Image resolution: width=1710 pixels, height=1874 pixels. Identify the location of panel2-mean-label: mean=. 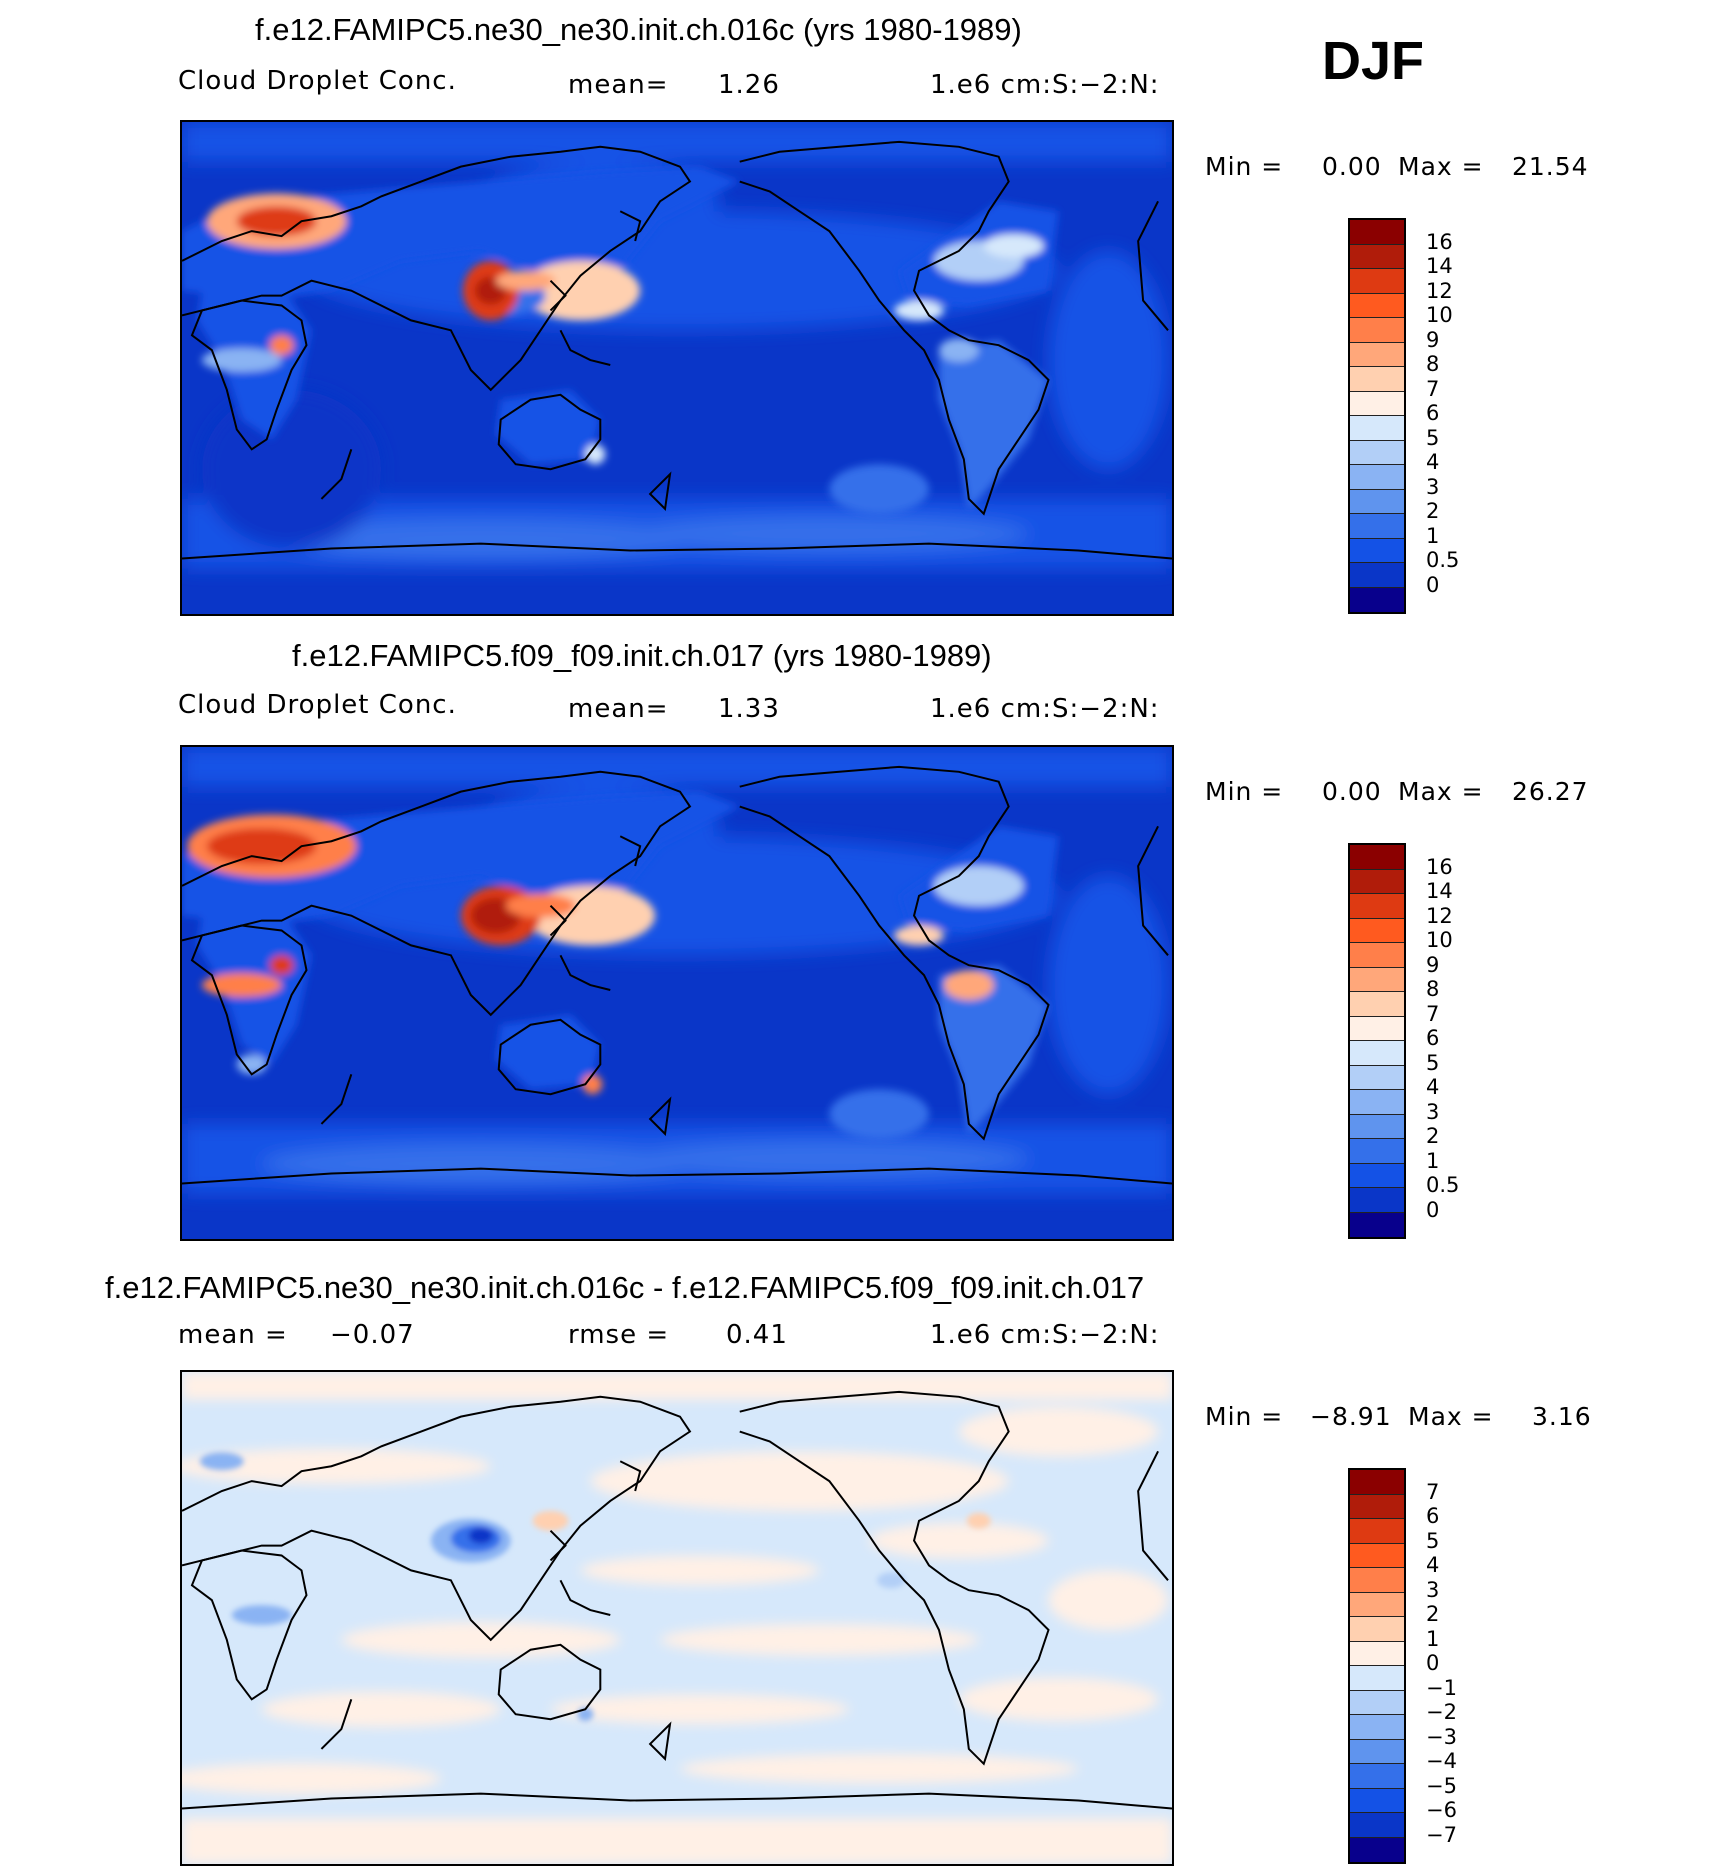
(618, 709).